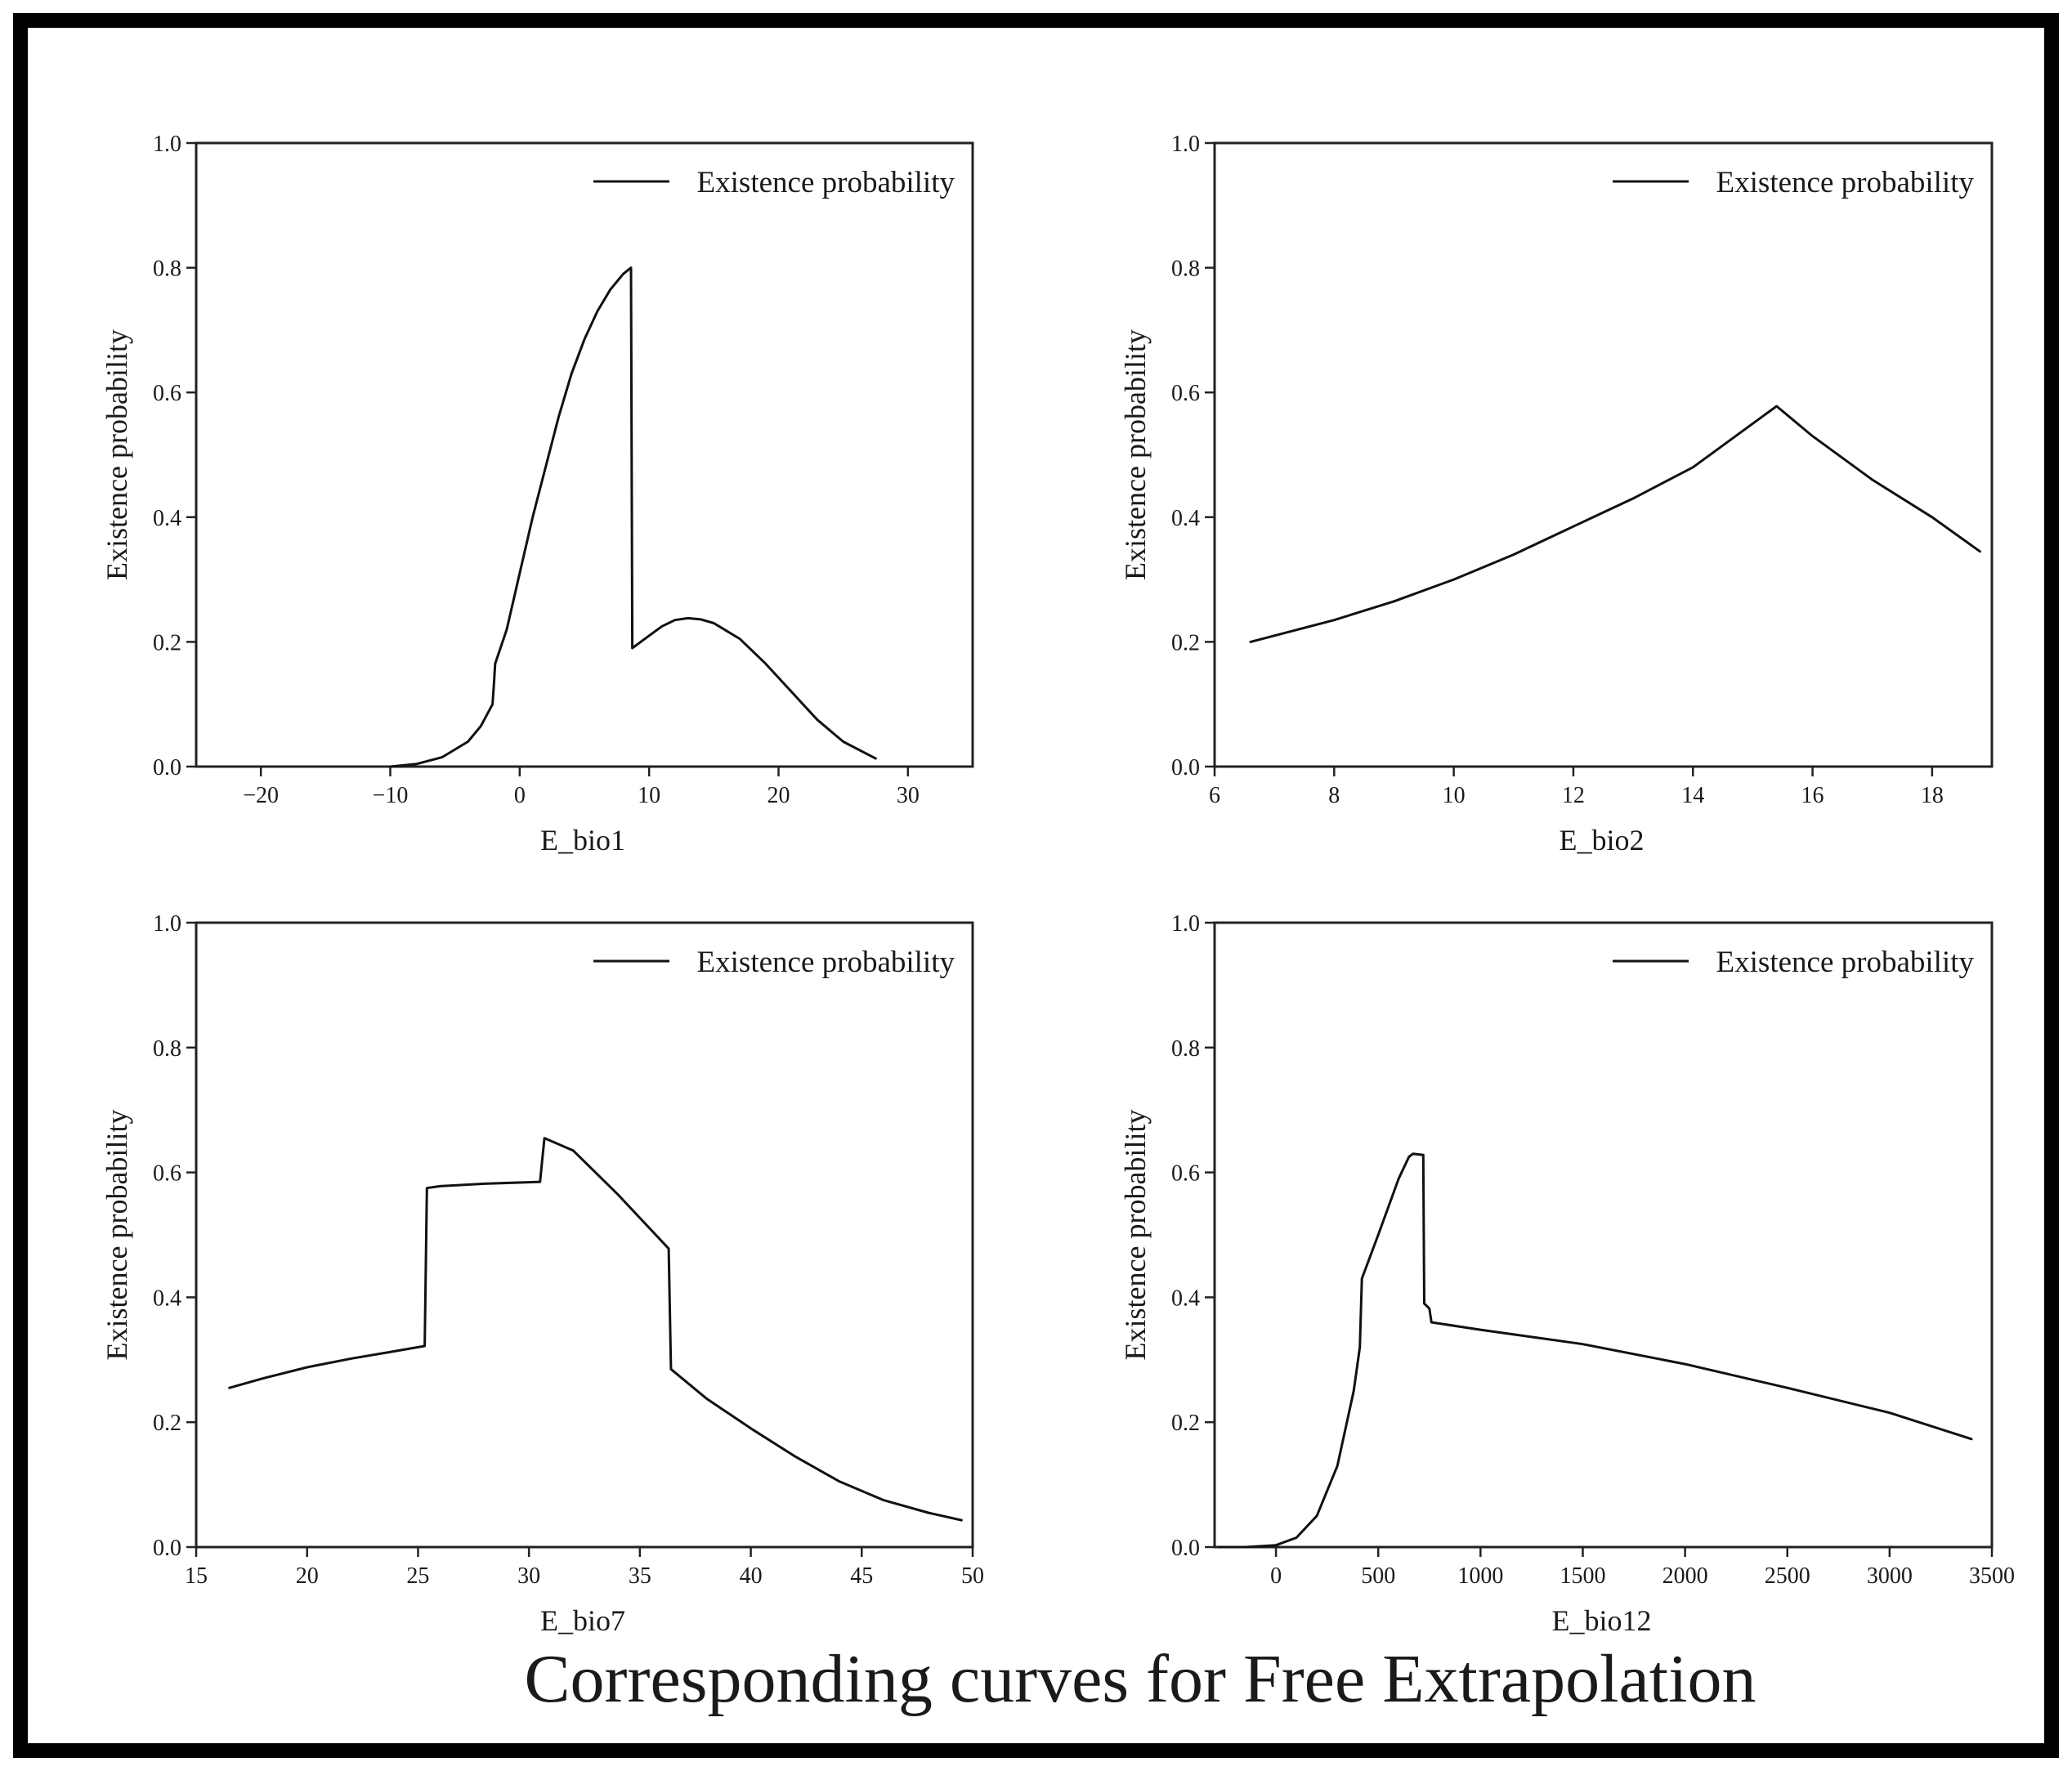 This screenshot has width=2072, height=1771. I want to click on chart4-e-bio12-x-tick-label: 1000, so click(1480, 1576).